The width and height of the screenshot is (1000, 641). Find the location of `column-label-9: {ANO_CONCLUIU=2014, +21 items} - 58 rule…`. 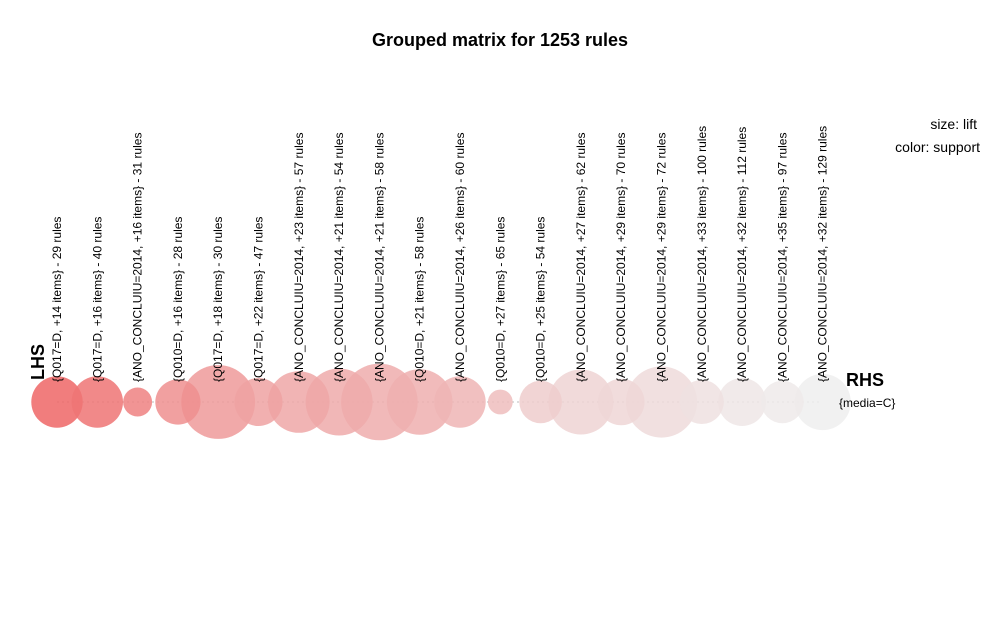

column-label-9: {ANO_CONCLUIU=2014, +21 items} - 58 rule… is located at coordinates (379, 257).